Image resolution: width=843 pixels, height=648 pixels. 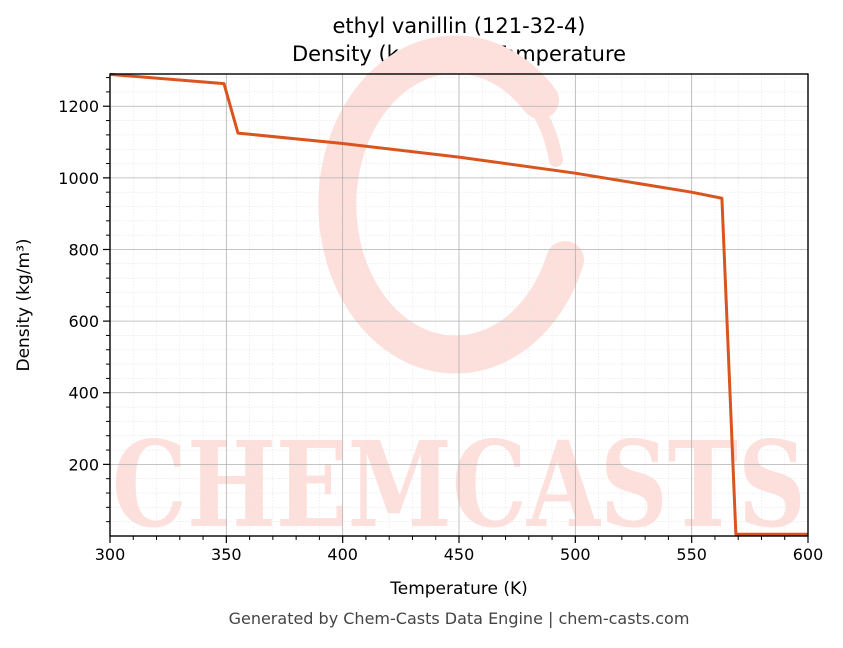 I want to click on chart-title: ethyl vanillin (121-32-4), so click(x=458, y=26).